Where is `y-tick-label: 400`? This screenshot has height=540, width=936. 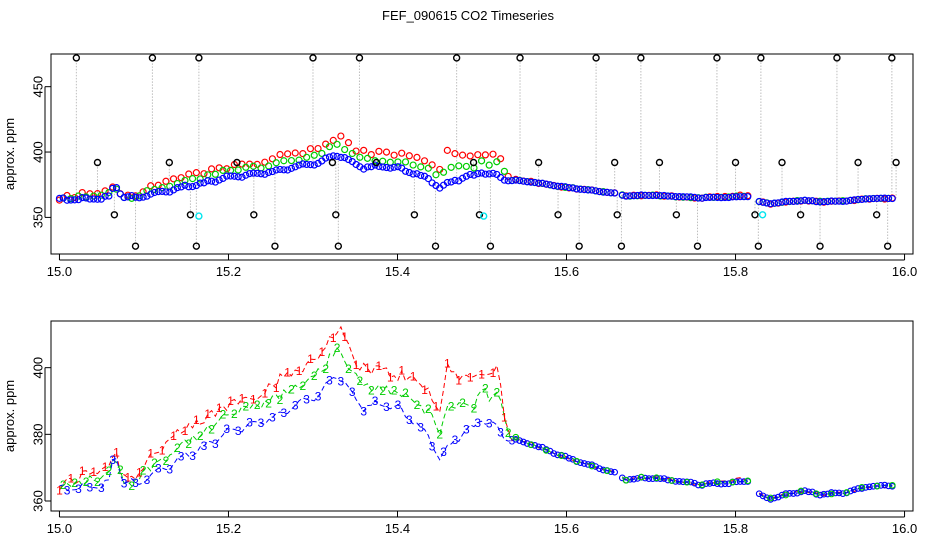 y-tick-label: 400 is located at coordinates (37, 368).